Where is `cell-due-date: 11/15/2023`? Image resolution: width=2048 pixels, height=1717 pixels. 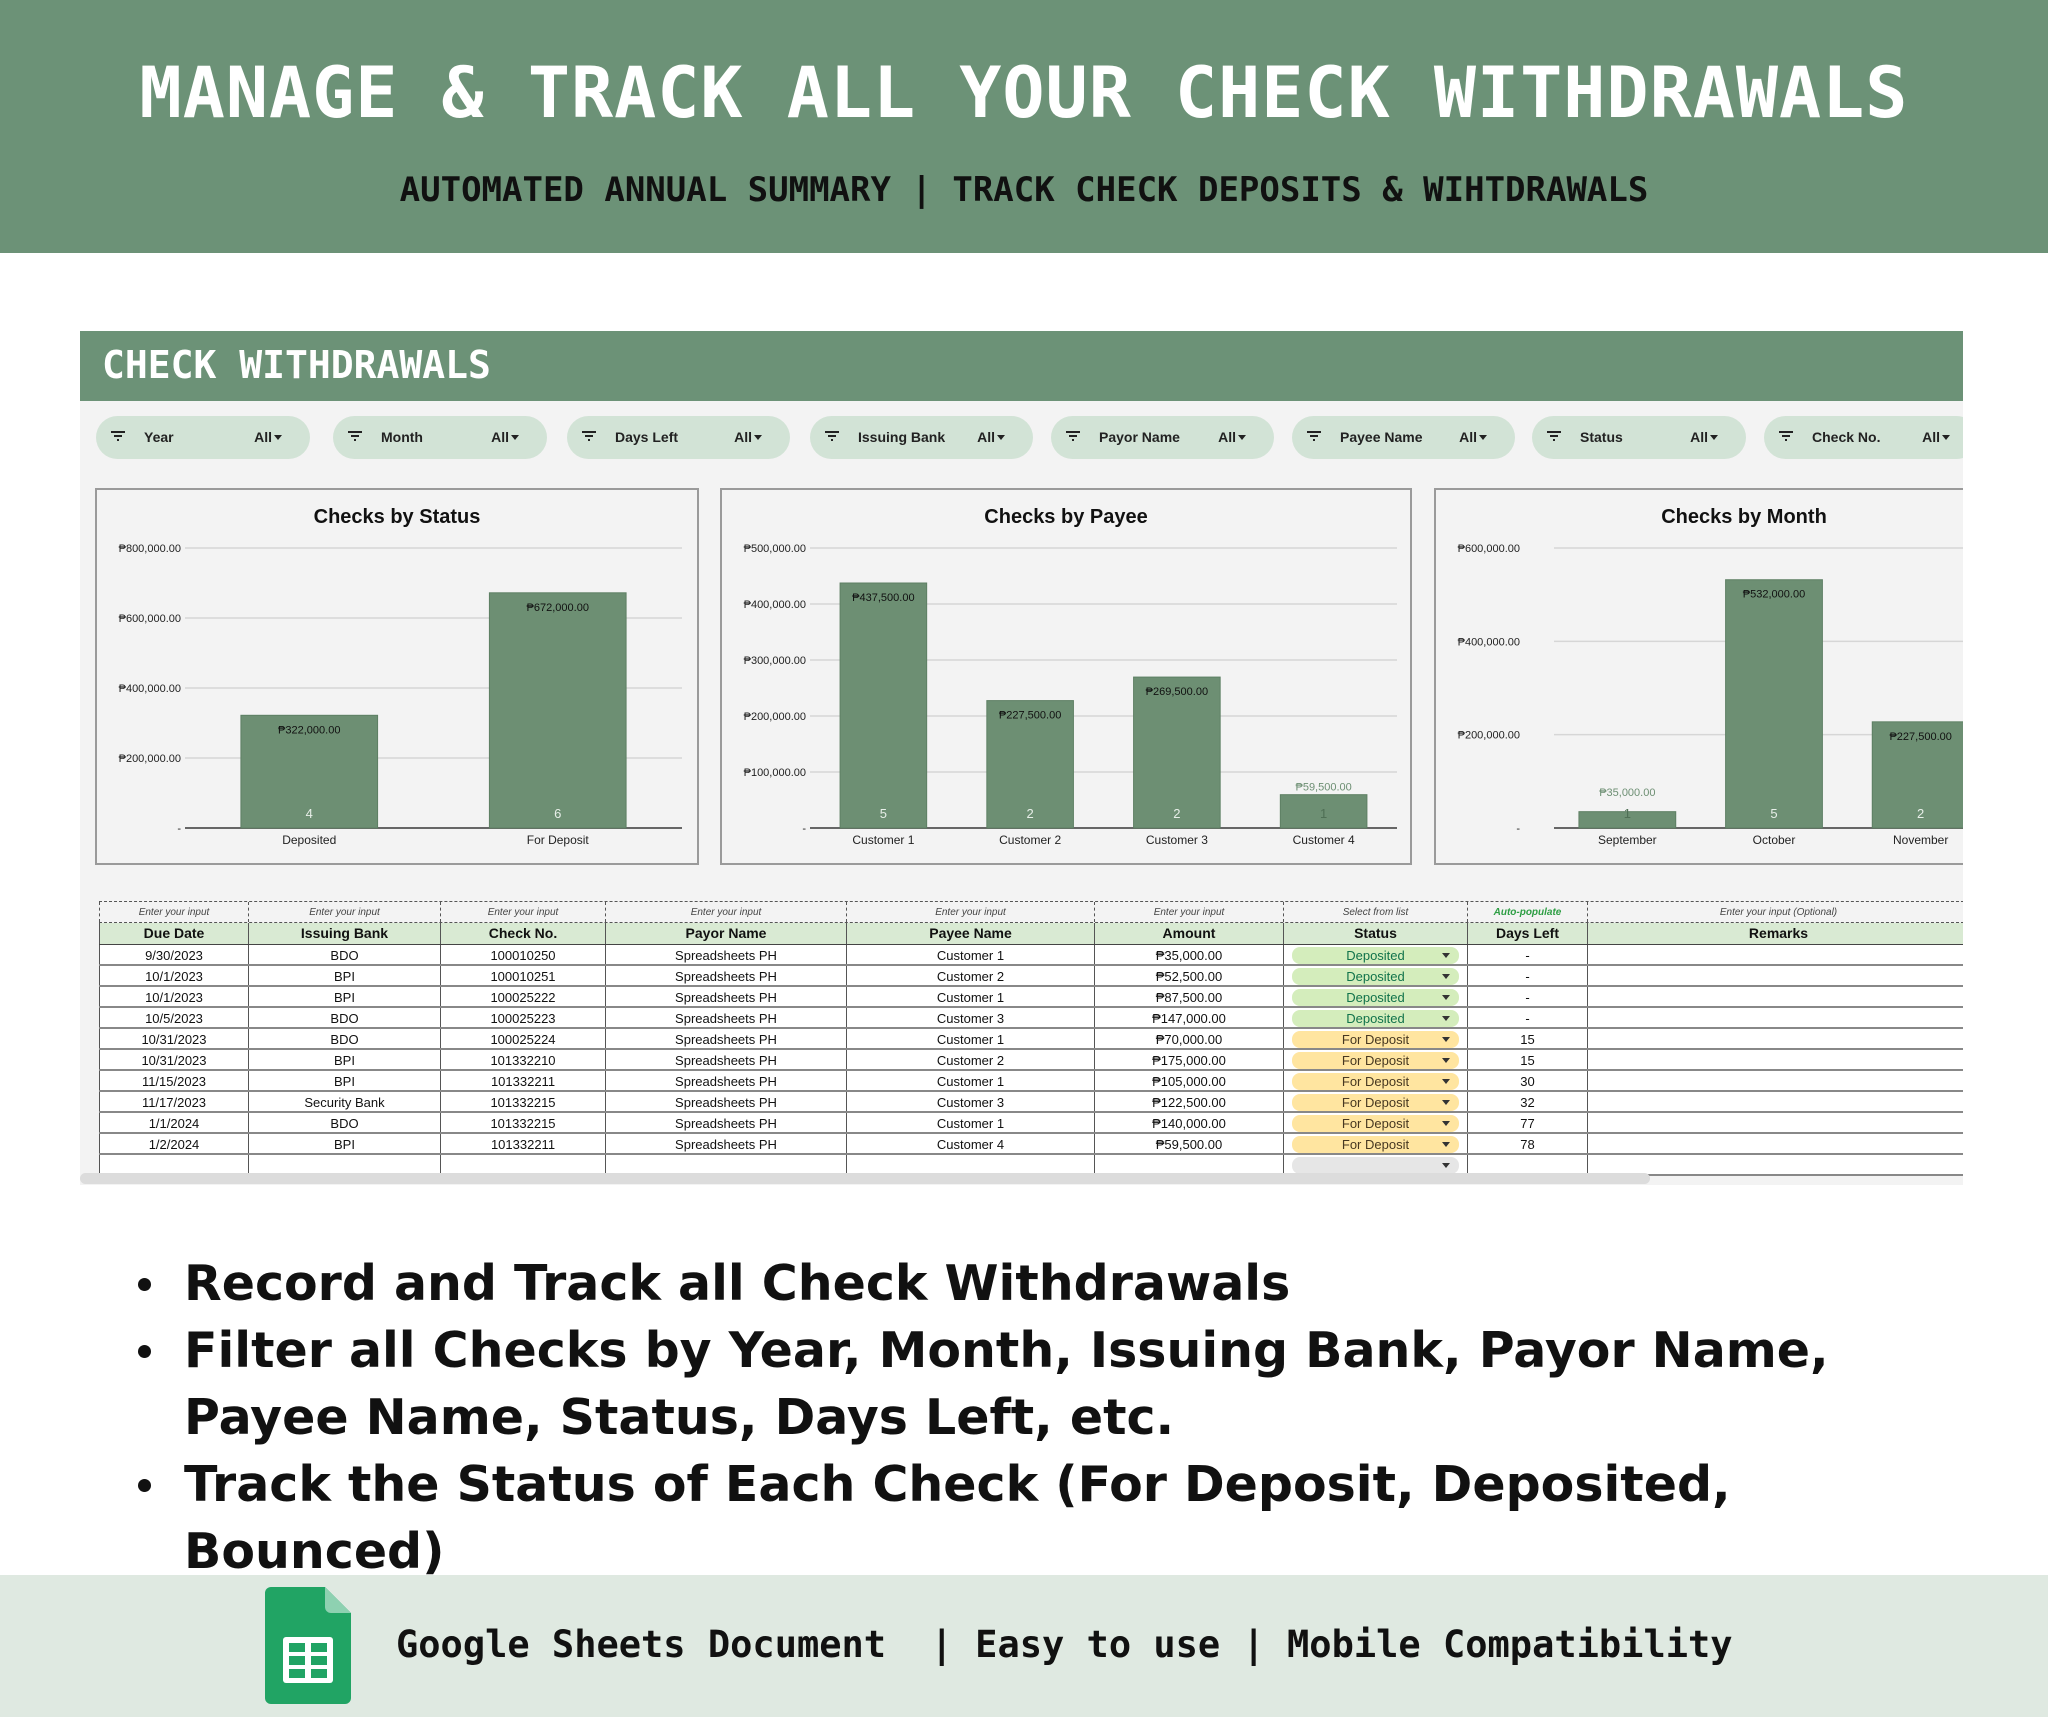
cell-due-date: 11/15/2023 is located at coordinates (173, 1080).